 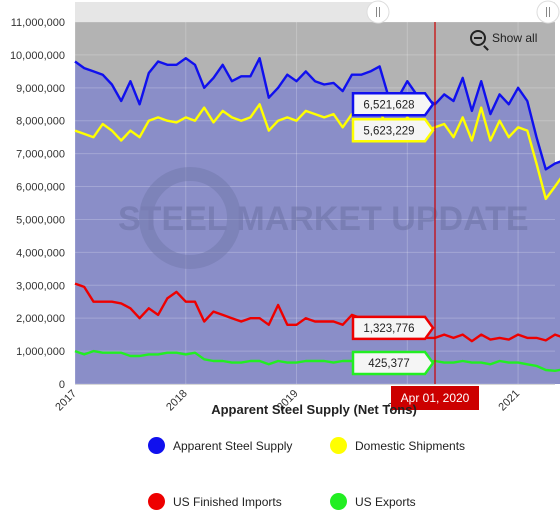 What do you see at coordinates (515, 38) in the screenshot?
I see `show-all-label: Show all` at bounding box center [515, 38].